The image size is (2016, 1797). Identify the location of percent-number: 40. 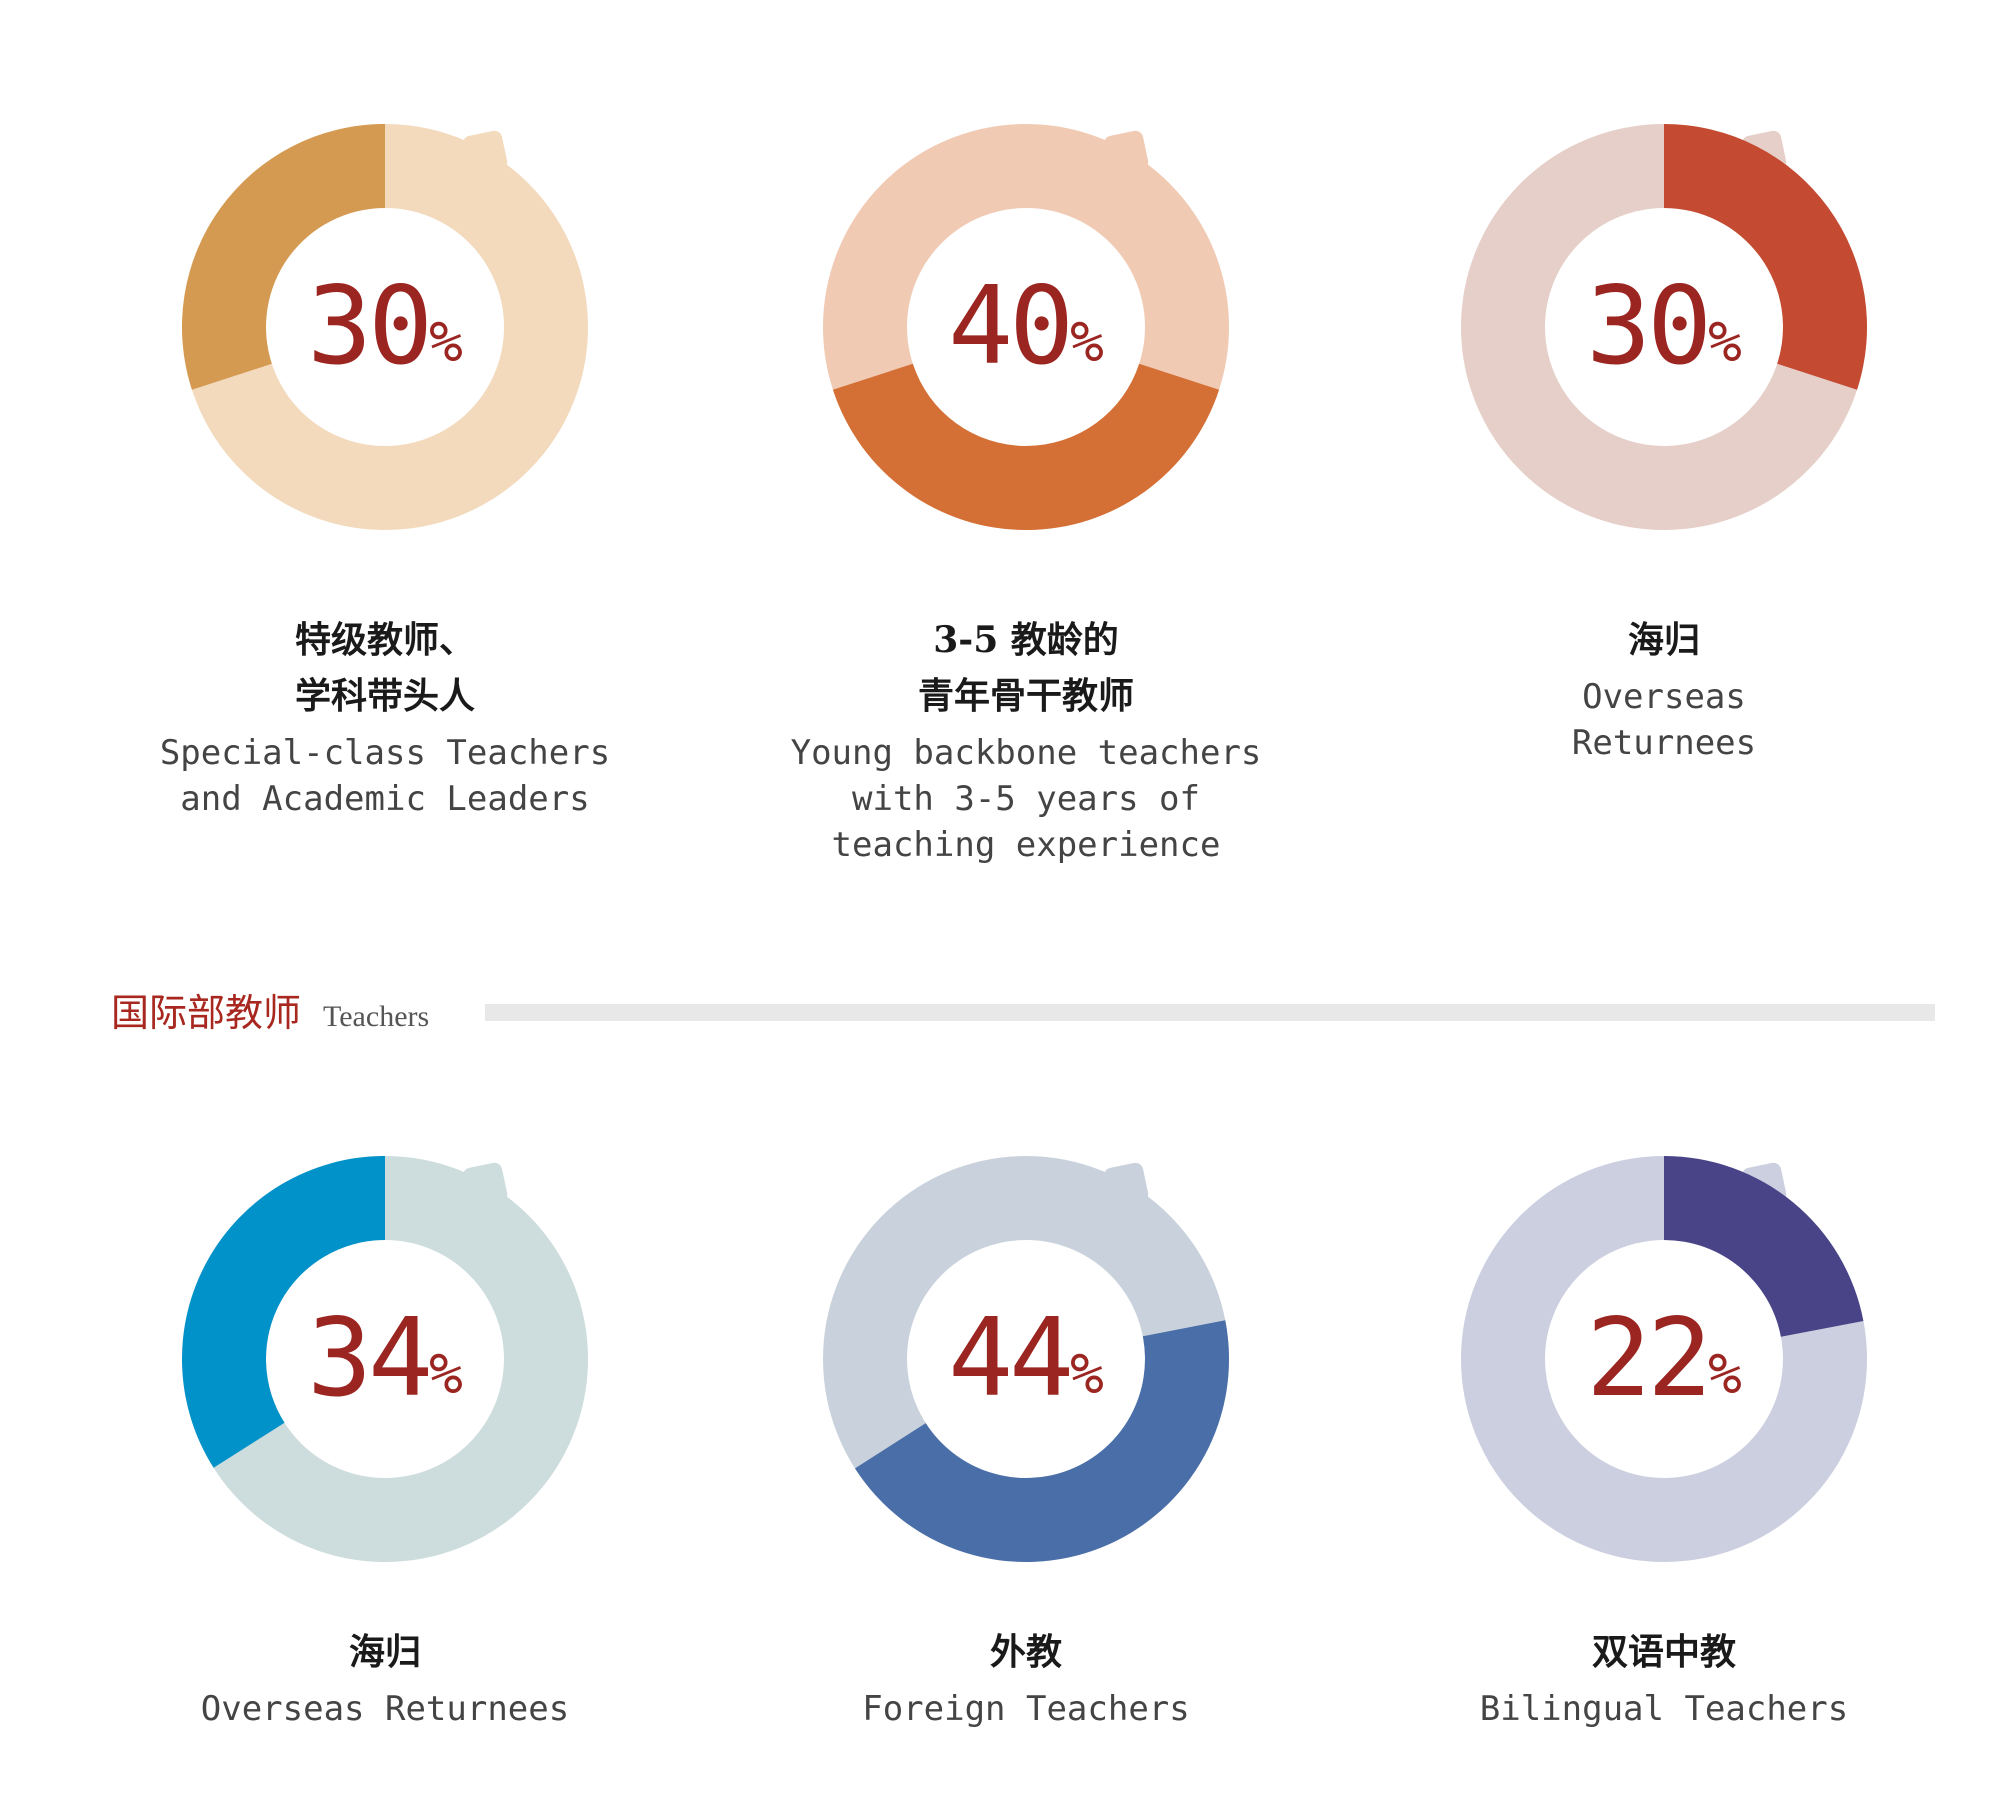
(1011, 326).